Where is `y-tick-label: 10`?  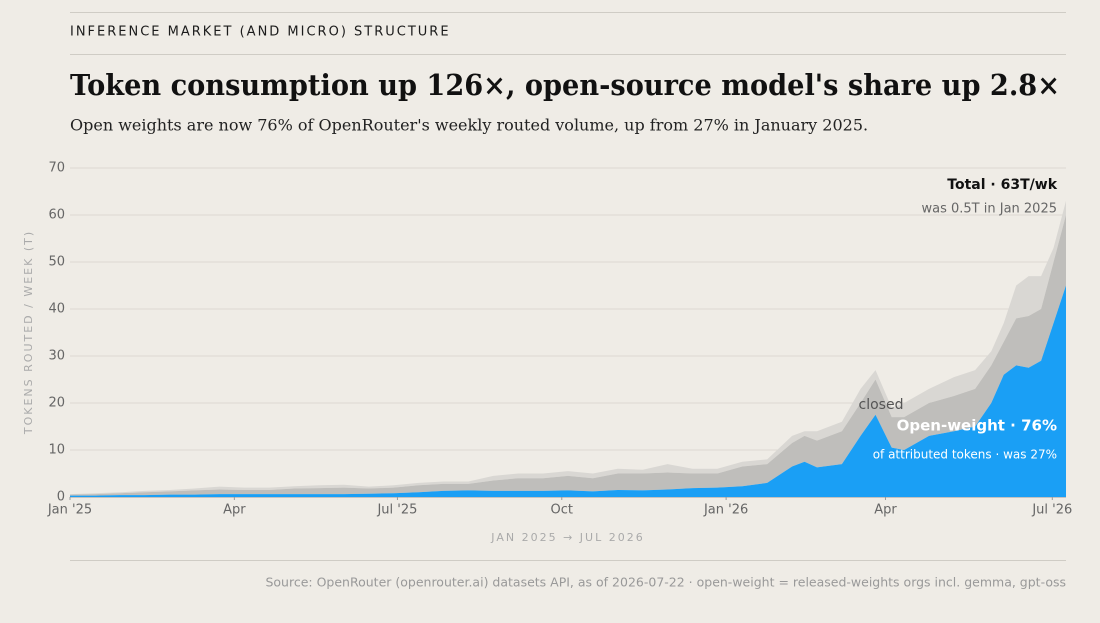
y-tick-label: 10 is located at coordinates (56, 450).